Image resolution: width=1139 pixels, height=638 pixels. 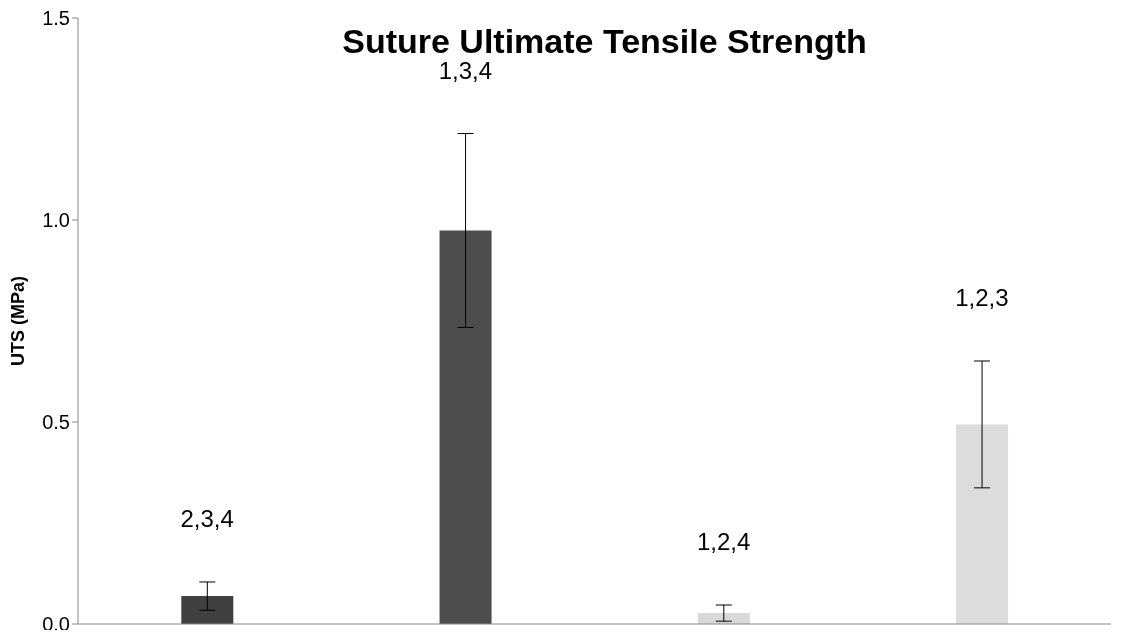 What do you see at coordinates (56, 18) in the screenshot?
I see `y-tick-label: 1.5` at bounding box center [56, 18].